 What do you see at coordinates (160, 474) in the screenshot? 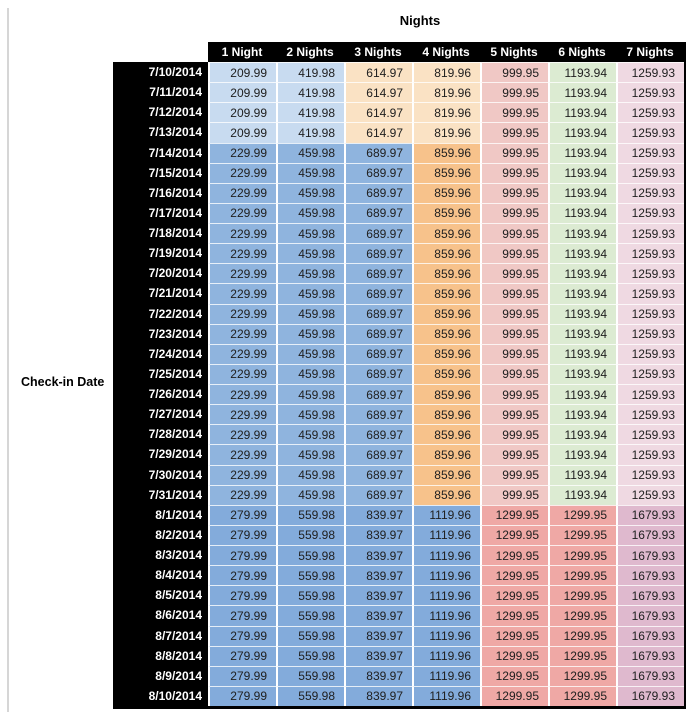
I see `row-header-checkin-date: 7/30/2014` at bounding box center [160, 474].